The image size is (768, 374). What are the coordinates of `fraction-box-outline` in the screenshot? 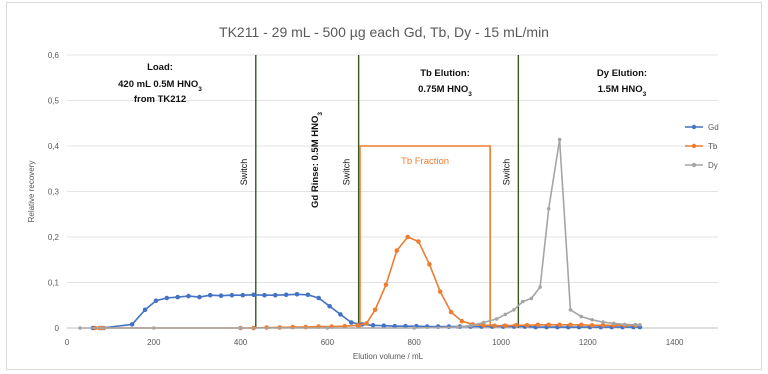 It's located at (425, 236).